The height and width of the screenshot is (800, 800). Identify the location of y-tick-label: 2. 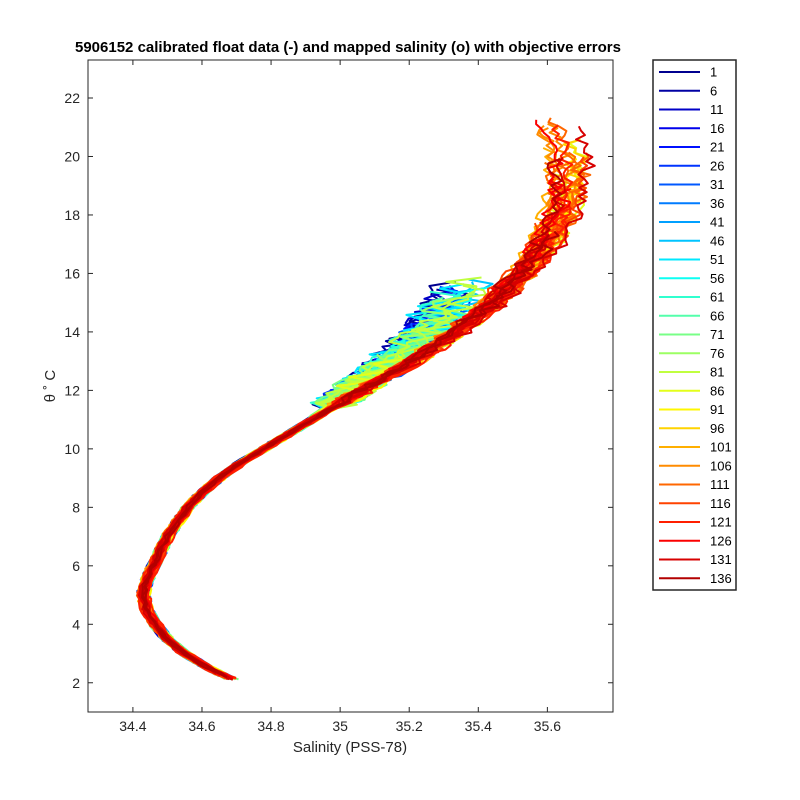
(76, 683).